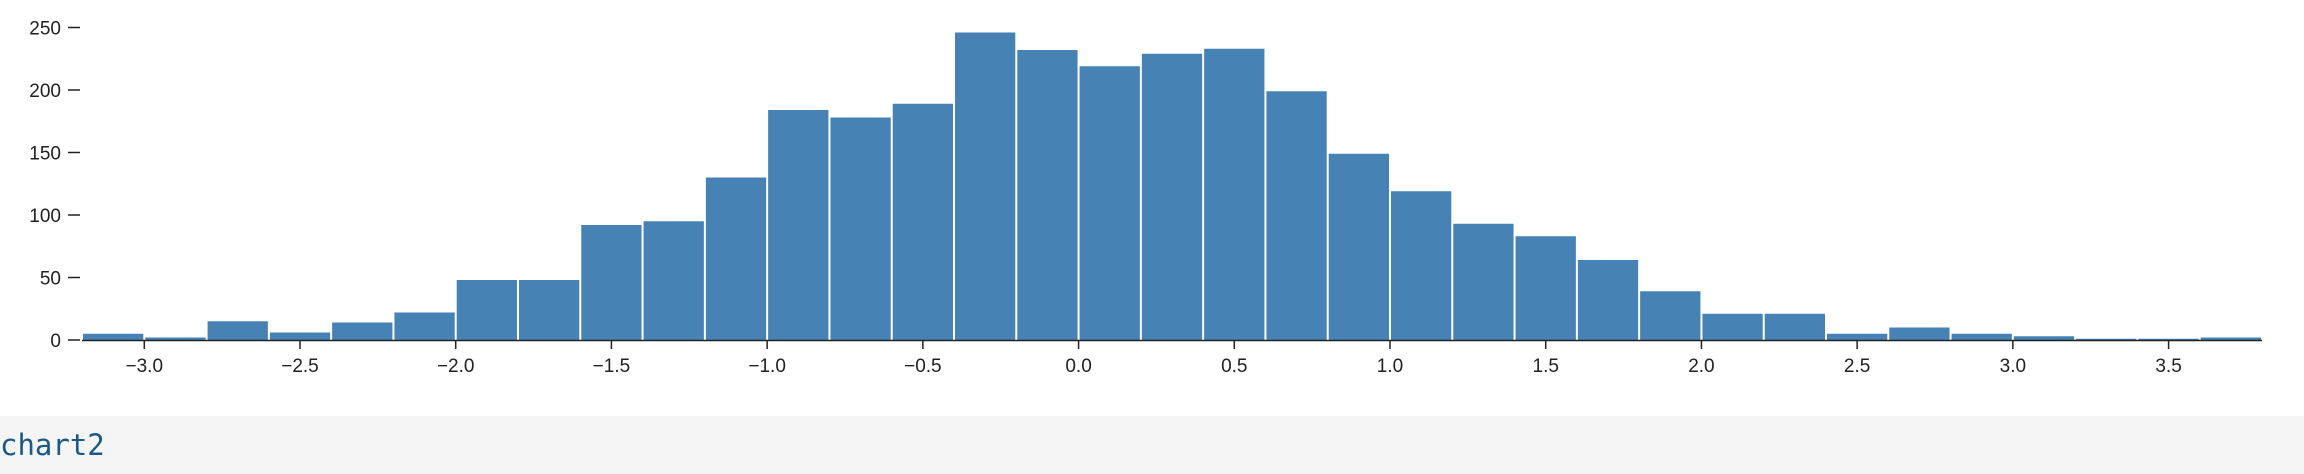 The width and height of the screenshot is (2304, 474). I want to click on y-tick-label: 150, so click(45, 154).